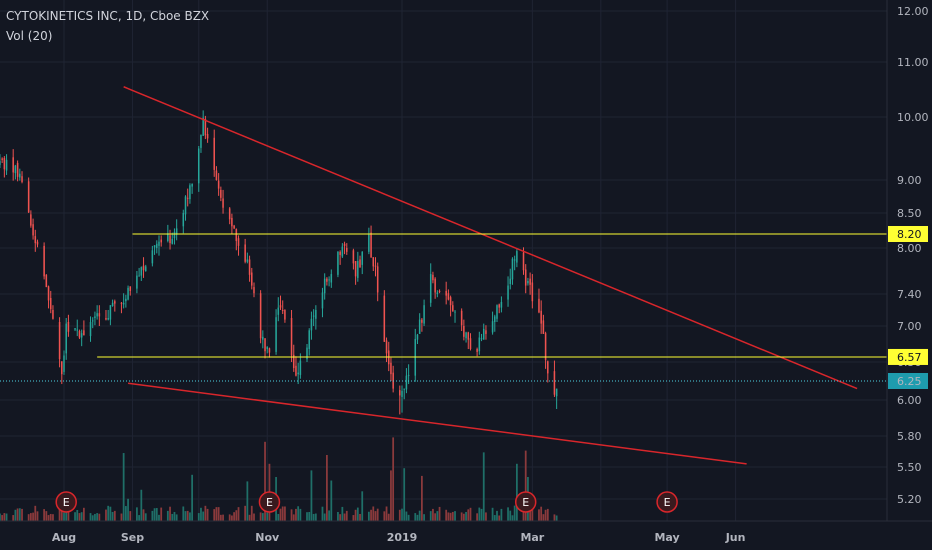  I want to click on price-tick-label: 11.00, so click(913, 62).